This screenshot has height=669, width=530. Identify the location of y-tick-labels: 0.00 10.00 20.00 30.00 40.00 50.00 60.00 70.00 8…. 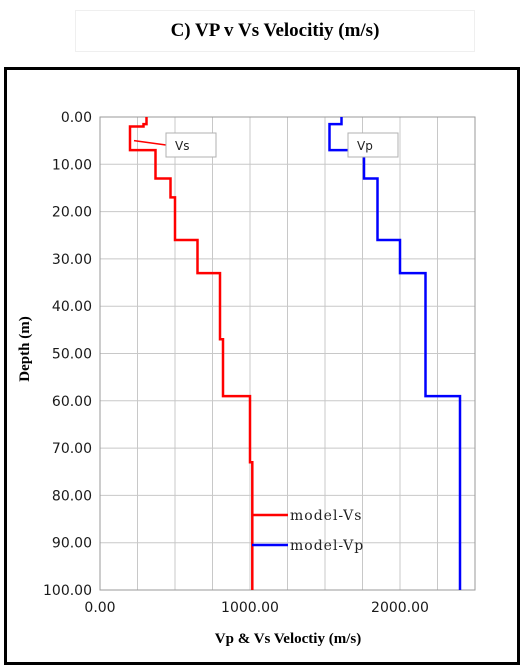
(67, 354).